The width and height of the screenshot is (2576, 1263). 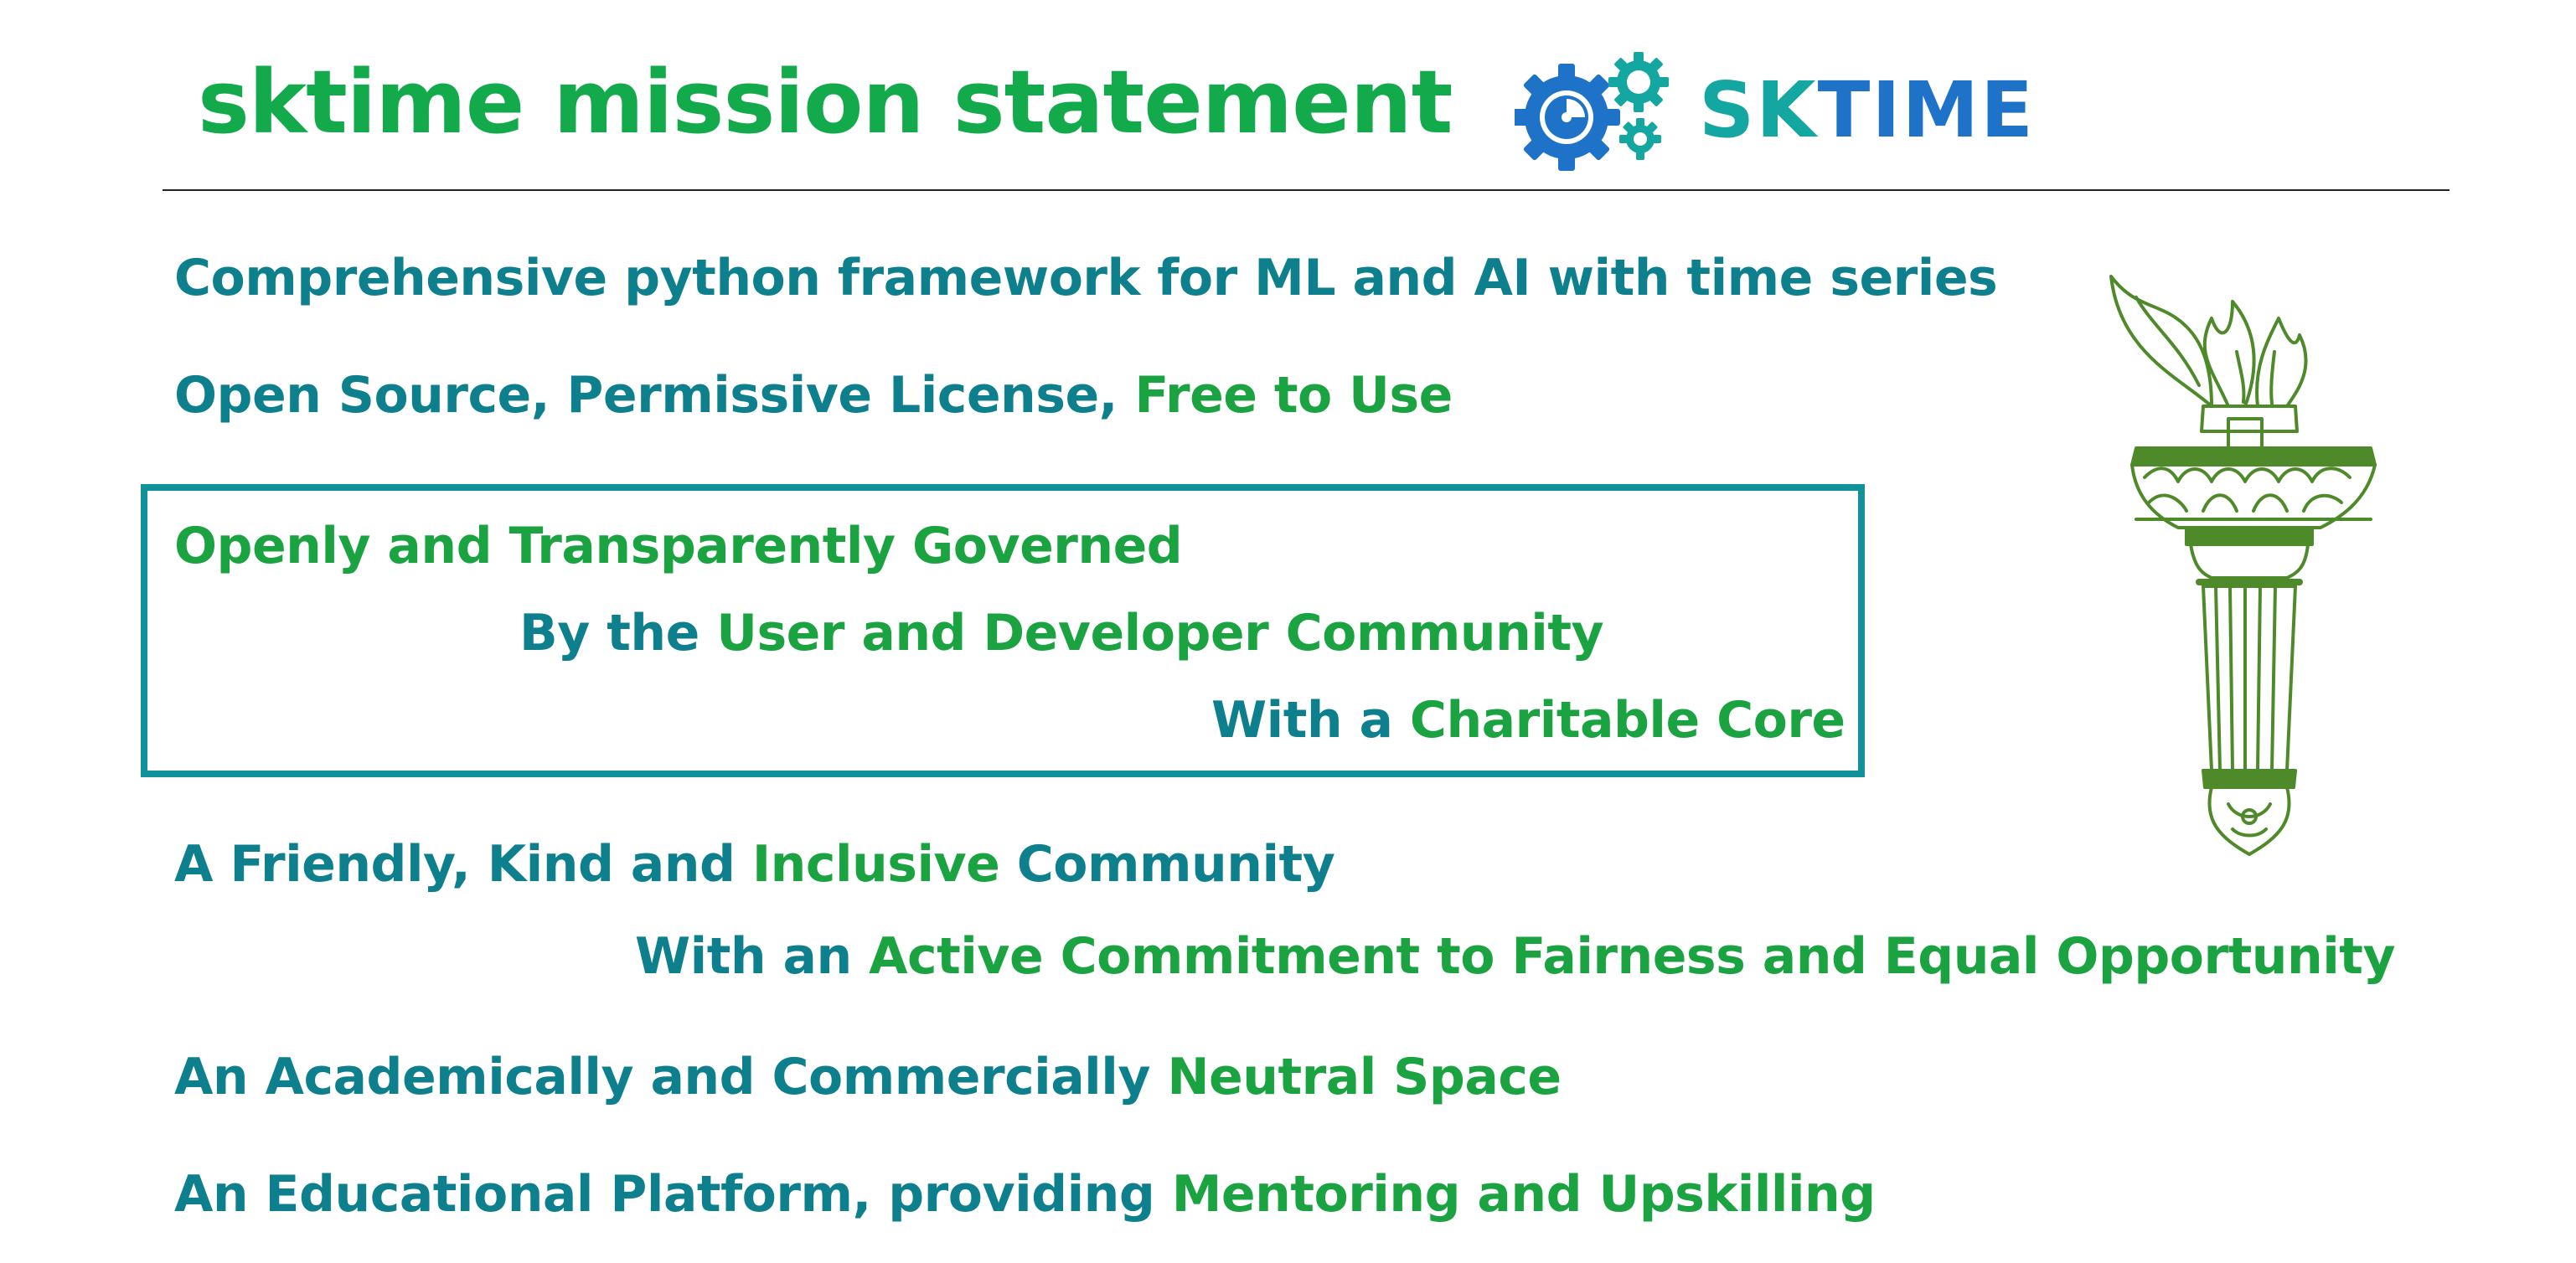 What do you see at coordinates (1293, 395) in the screenshot?
I see `statement-free-to-use: Free to Use` at bounding box center [1293, 395].